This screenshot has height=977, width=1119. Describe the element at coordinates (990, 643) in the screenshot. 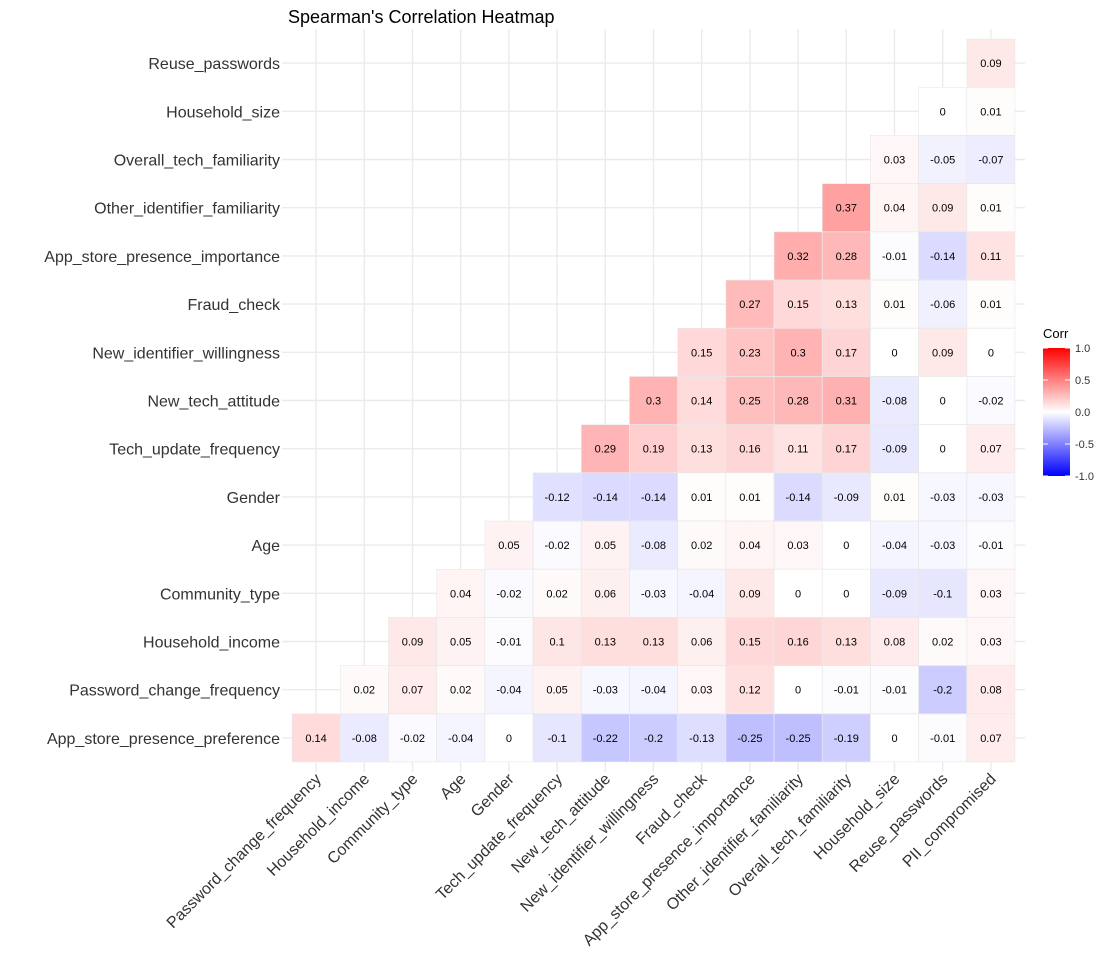

I see `heatmap-cell-value: 0.03` at that location.